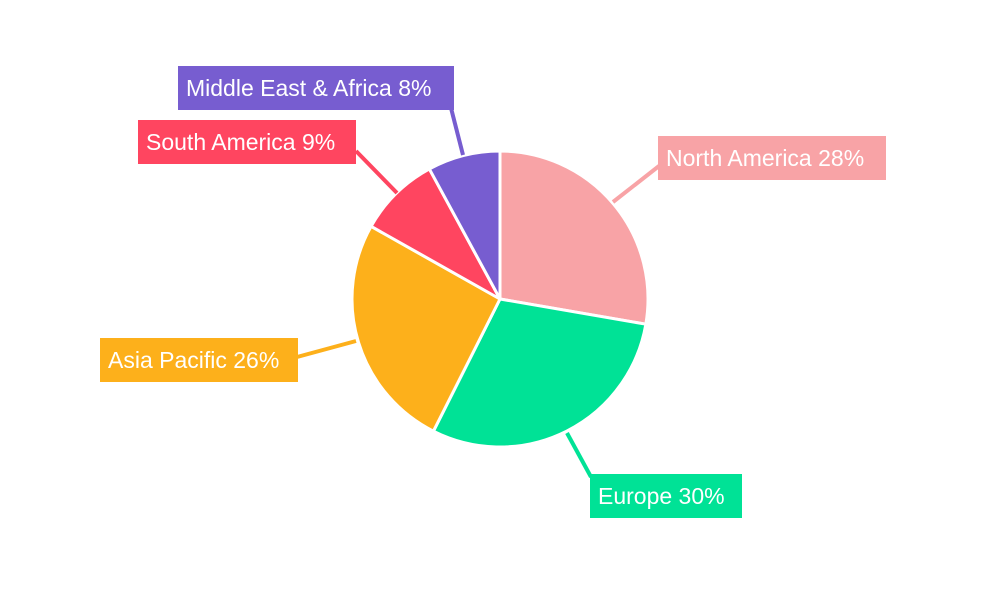 This screenshot has width=1000, height=605. Describe the element at coordinates (661, 496) in the screenshot. I see `label-text: Europe 30%` at that location.